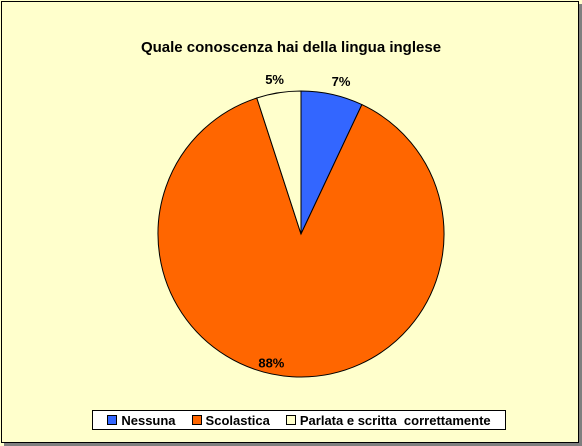 The height and width of the screenshot is (446, 582). I want to click on legend-item-0: Nessuna, so click(141, 420).